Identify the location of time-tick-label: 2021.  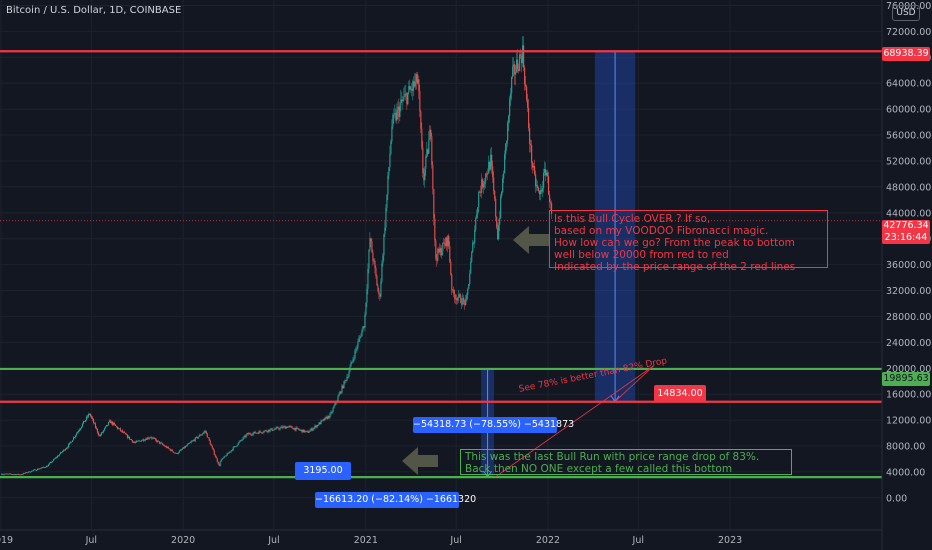
(366, 540).